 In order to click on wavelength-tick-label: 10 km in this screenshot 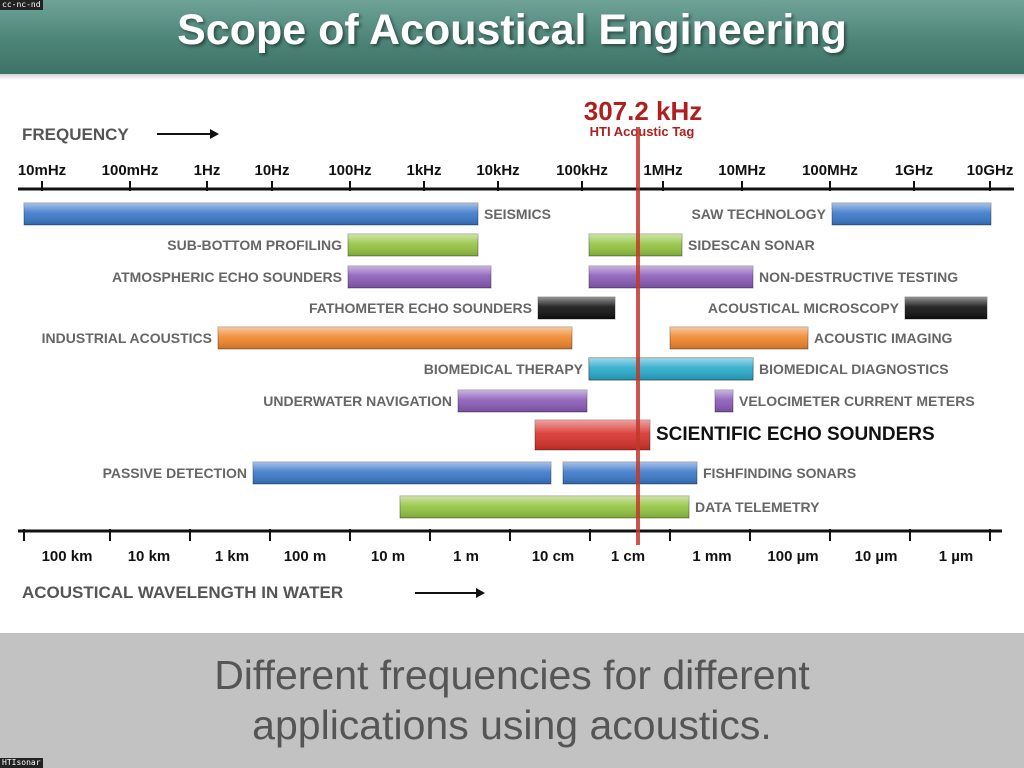, I will do `click(149, 556)`.